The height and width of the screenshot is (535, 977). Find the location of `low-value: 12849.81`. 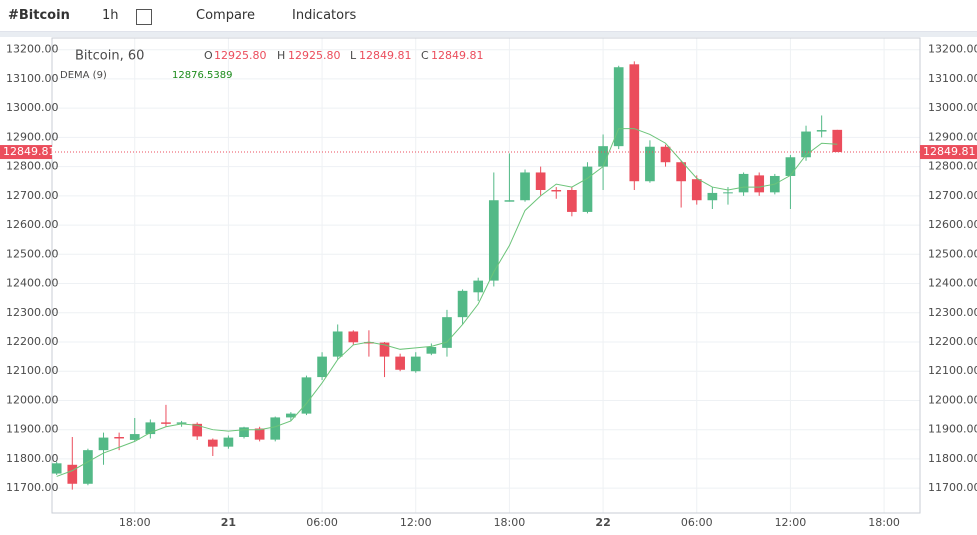

low-value: 12849.81 is located at coordinates (385, 55).